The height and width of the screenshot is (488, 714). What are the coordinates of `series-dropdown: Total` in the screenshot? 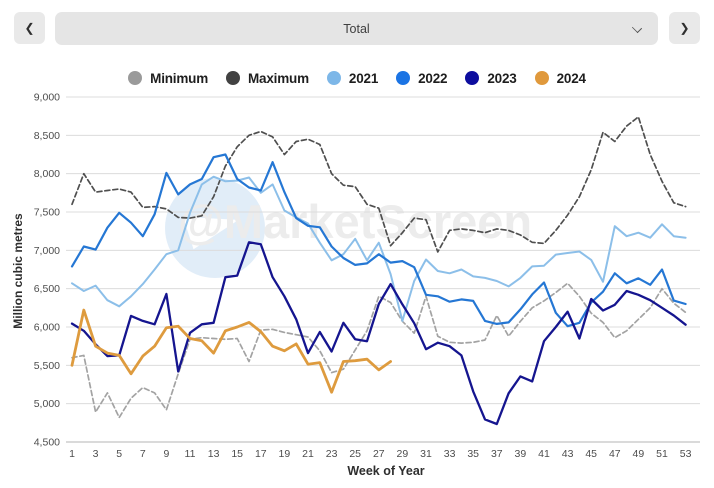 It's located at (356, 28).